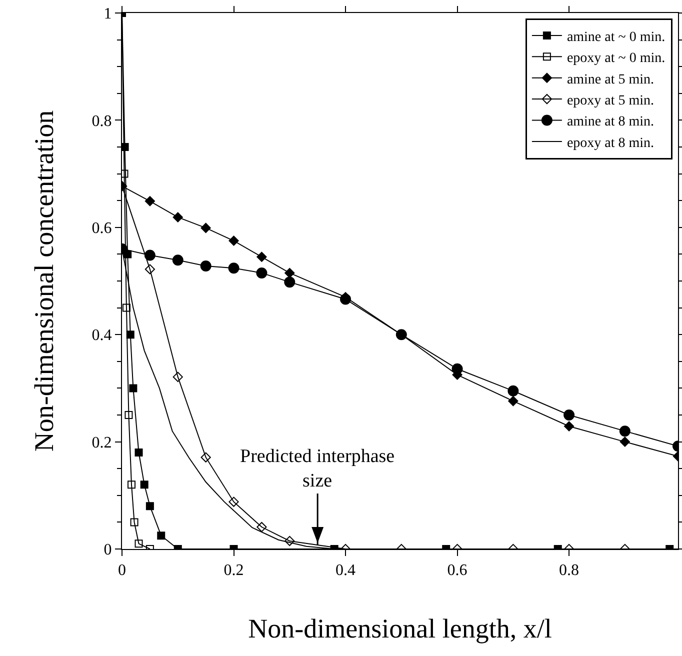  What do you see at coordinates (102, 228) in the screenshot?
I see `y-tick-label: 0.6` at bounding box center [102, 228].